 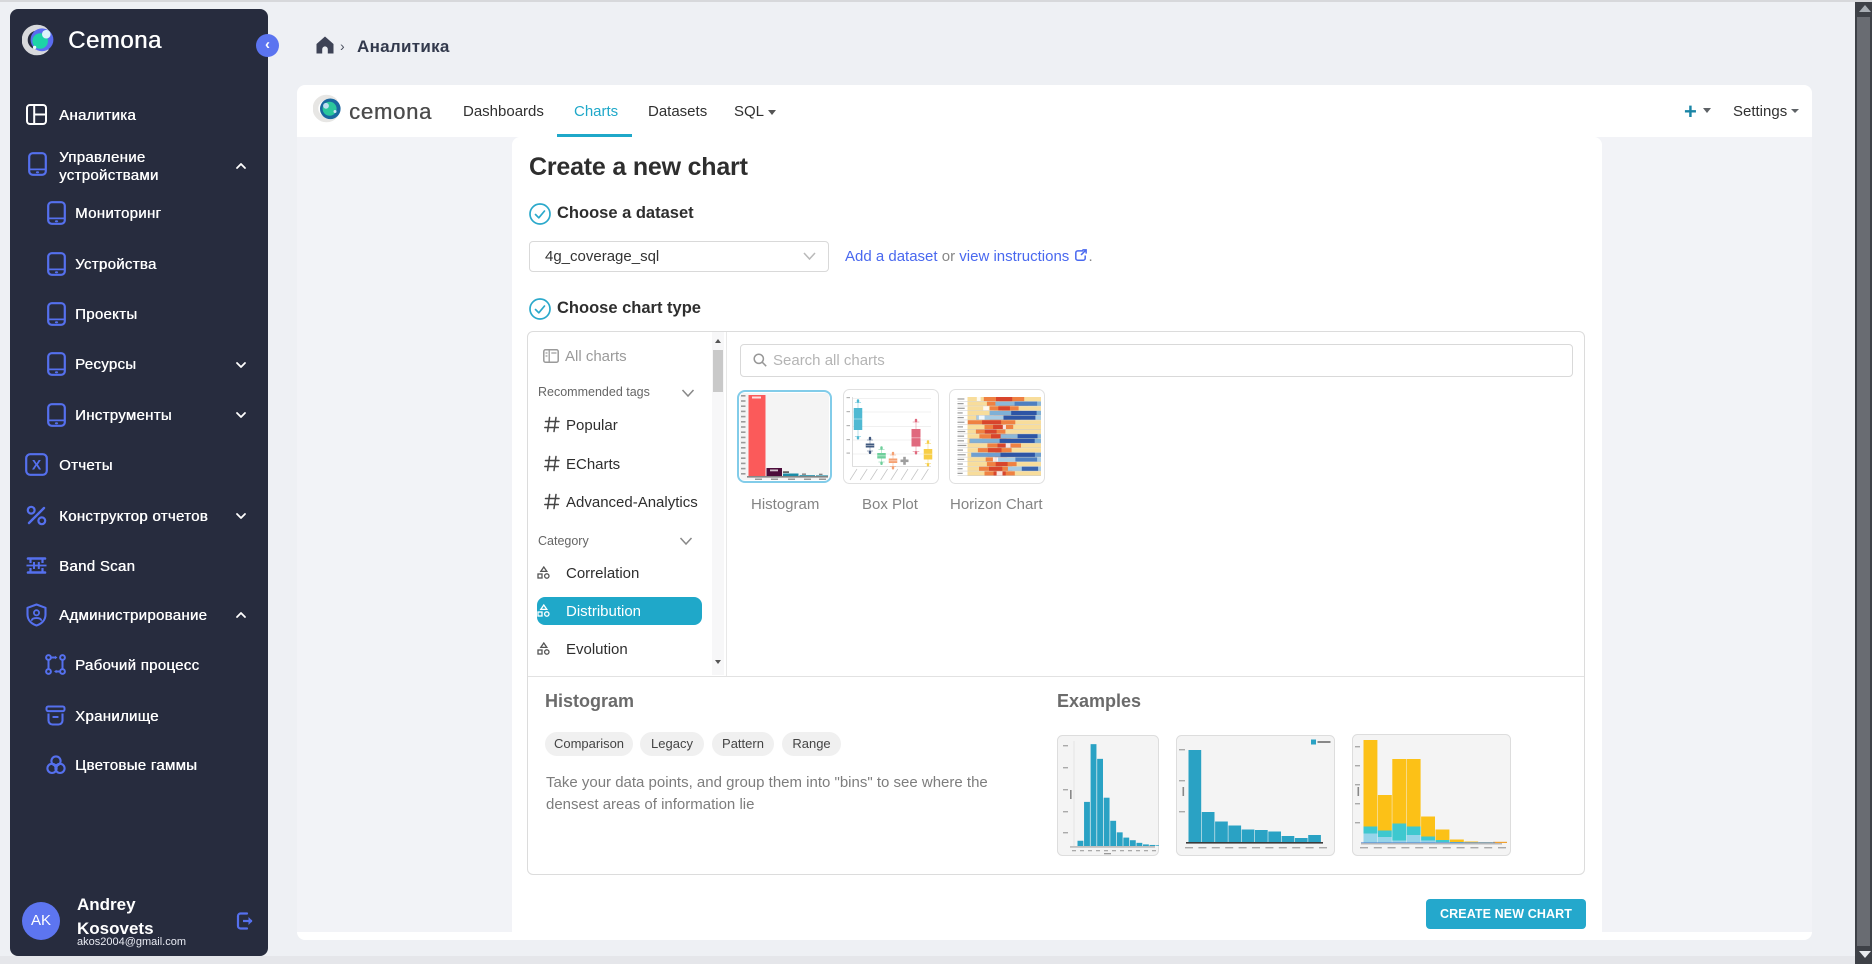 I want to click on svg-text: X, so click(x=37, y=465).